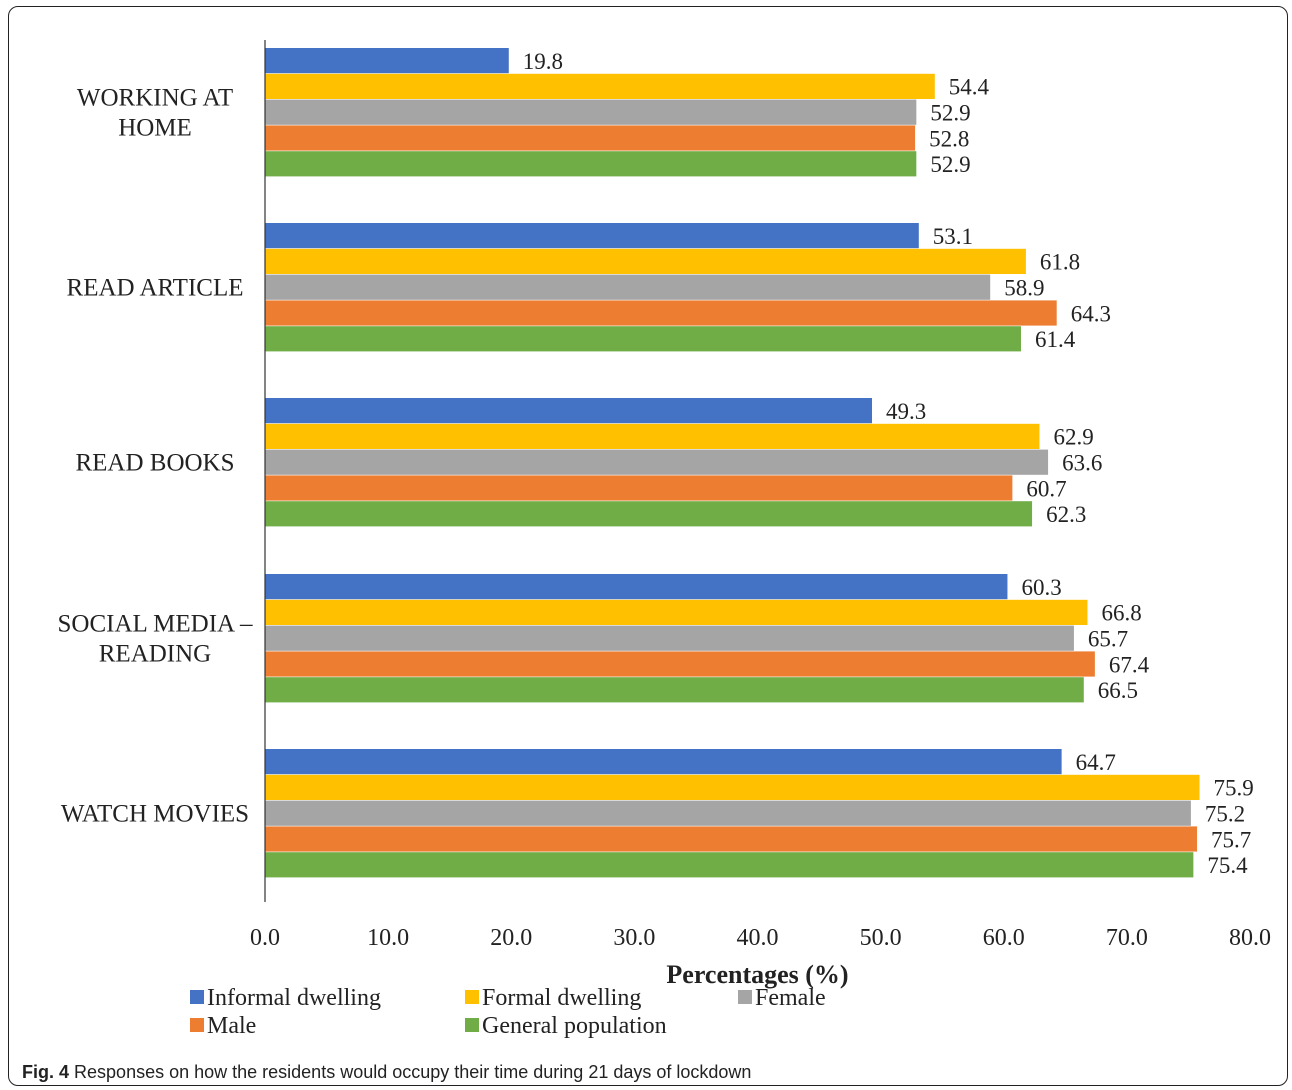 Image resolution: width=1292 pixels, height=1090 pixels. I want to click on x-tick-label: 60.0, so click(1004, 938).